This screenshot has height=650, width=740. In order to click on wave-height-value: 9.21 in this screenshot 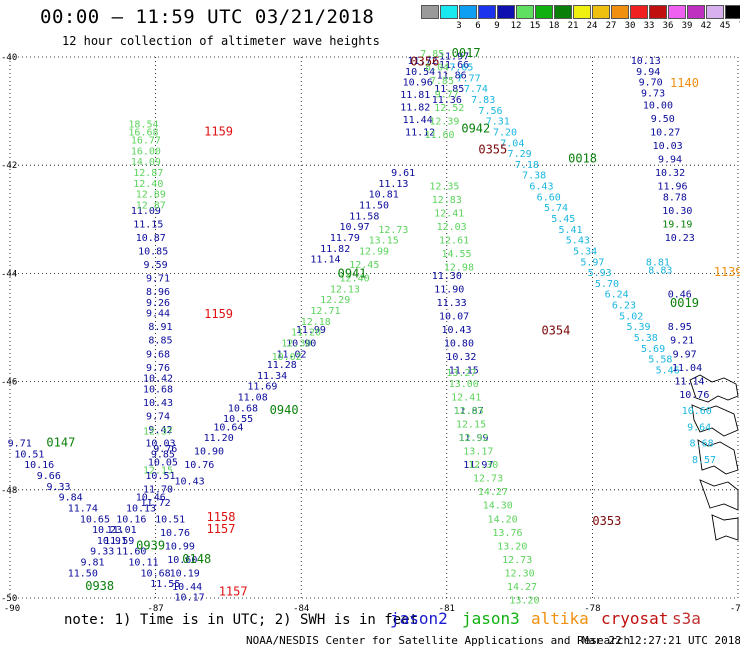, I will do `click(682, 341)`.